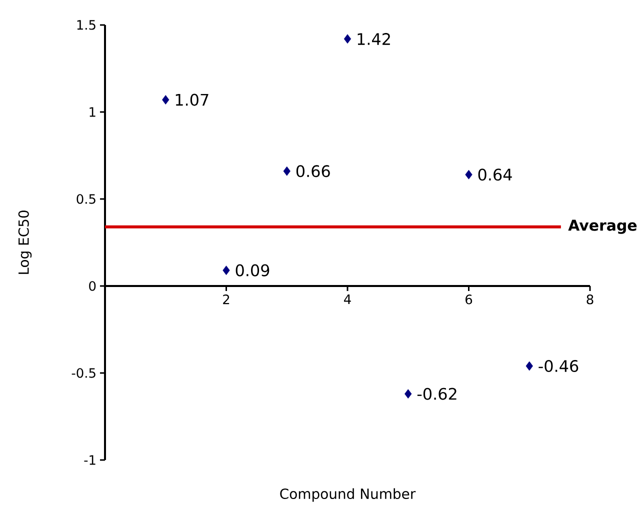 This screenshot has width=641, height=510. Describe the element at coordinates (602, 227) in the screenshot. I see `ref-line-label: Average` at that location.